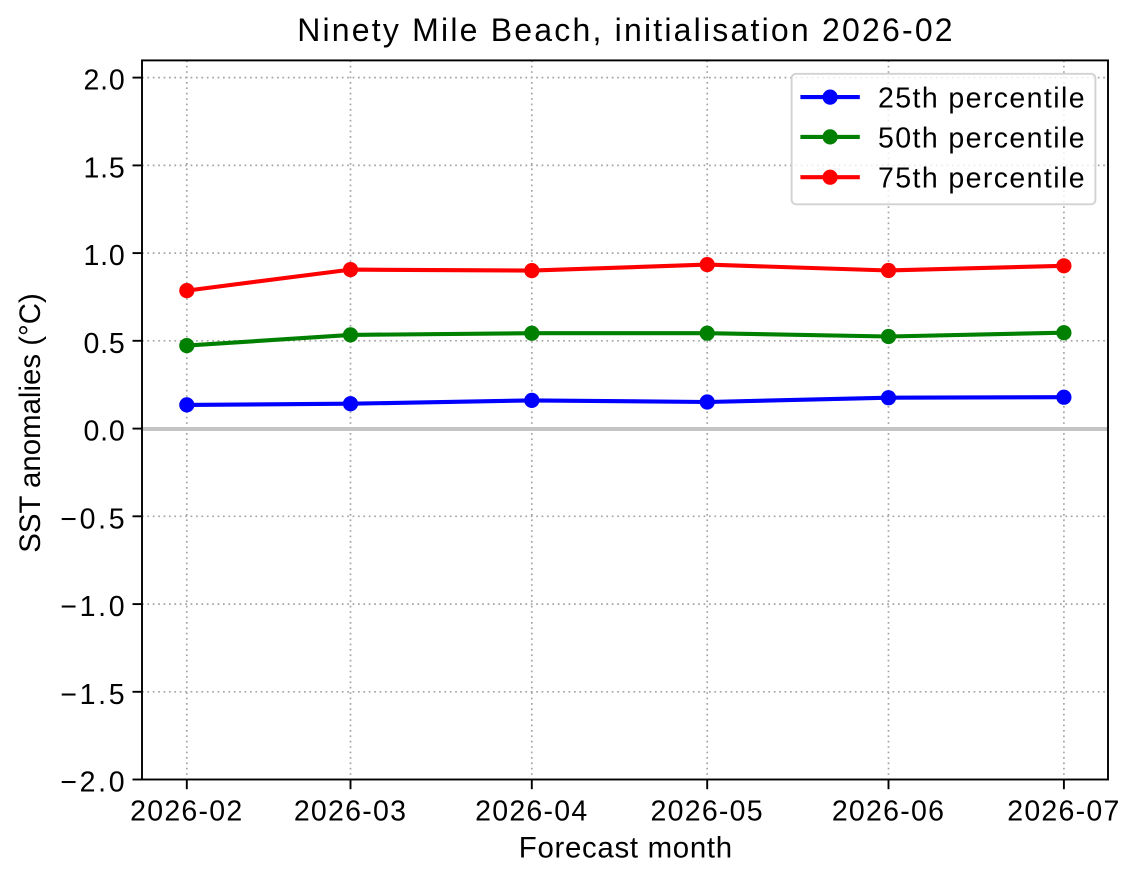 Image resolution: width=1140 pixels, height=884 pixels. What do you see at coordinates (30, 422) in the screenshot?
I see `svg-text: SST anomalies (°C)` at bounding box center [30, 422].